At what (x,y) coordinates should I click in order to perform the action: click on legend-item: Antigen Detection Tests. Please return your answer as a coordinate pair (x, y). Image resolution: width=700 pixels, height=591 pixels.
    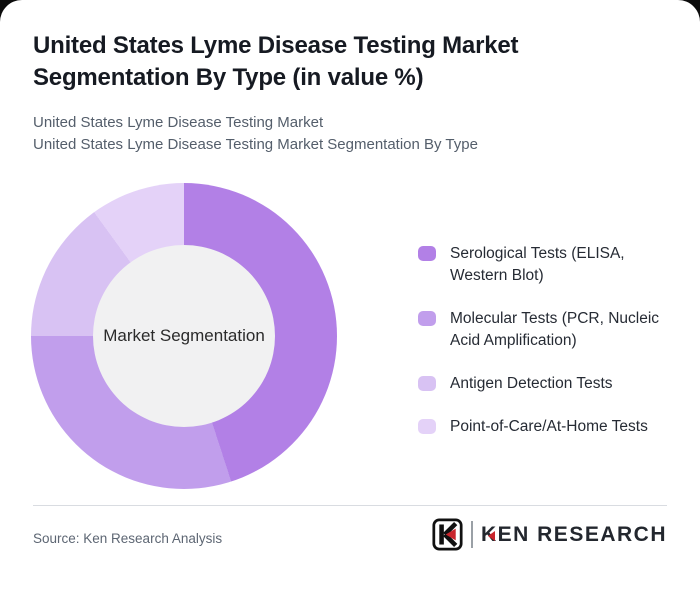
    Looking at the image, I should click on (548, 384).